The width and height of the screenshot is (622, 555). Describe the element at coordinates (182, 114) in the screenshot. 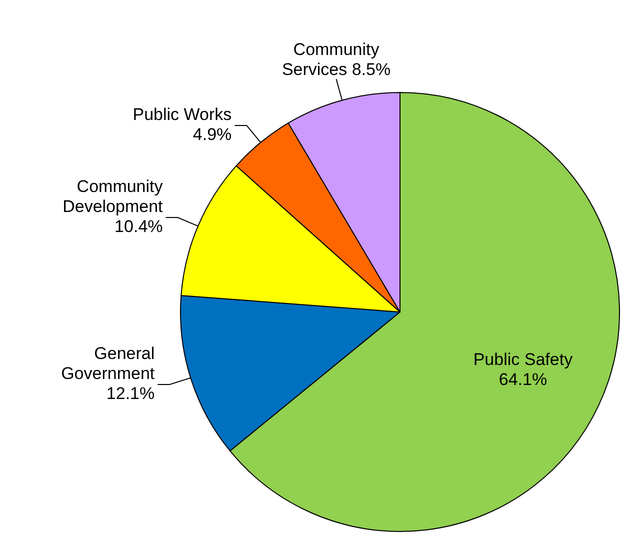

I see `slice-label: Public Works` at that location.